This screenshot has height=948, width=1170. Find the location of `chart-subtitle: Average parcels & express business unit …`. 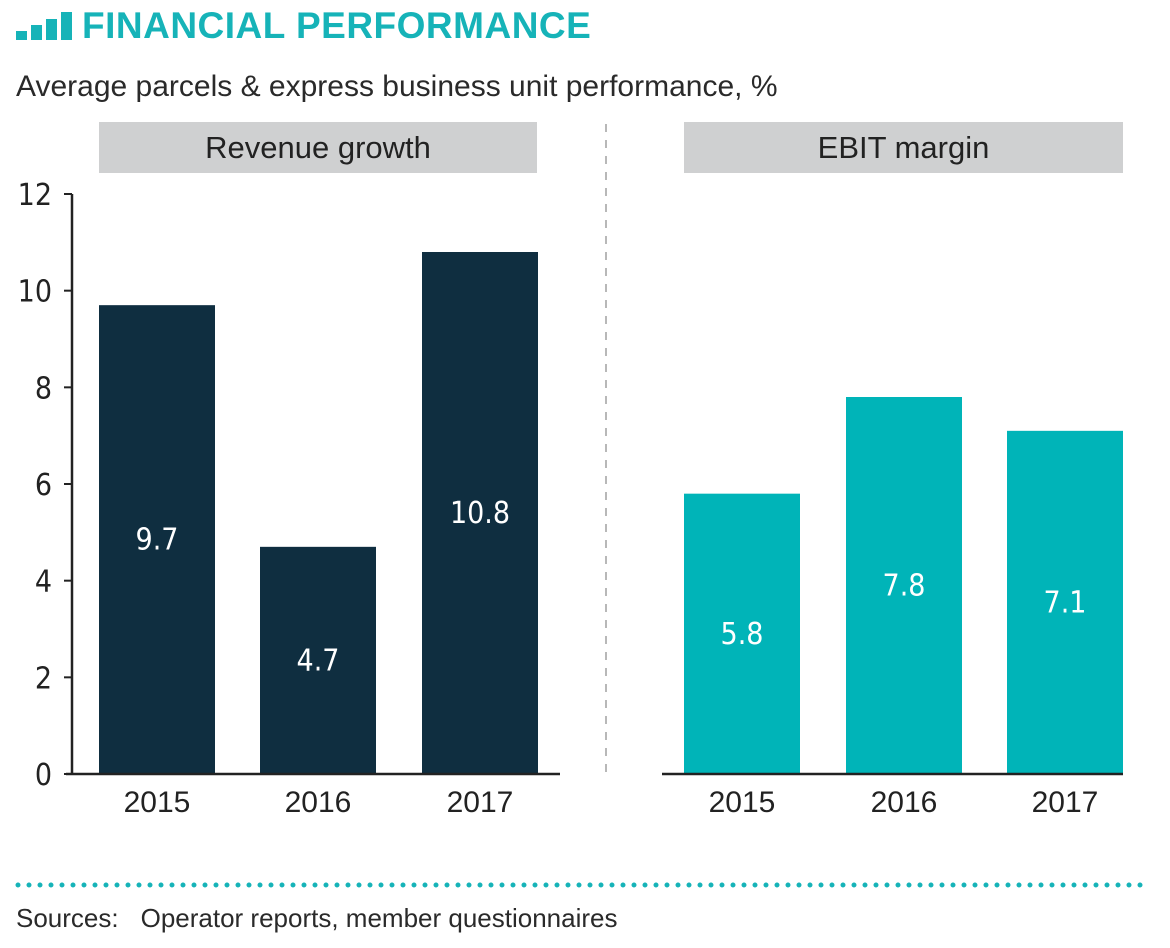

chart-subtitle: Average parcels & express business unit … is located at coordinates (397, 86).